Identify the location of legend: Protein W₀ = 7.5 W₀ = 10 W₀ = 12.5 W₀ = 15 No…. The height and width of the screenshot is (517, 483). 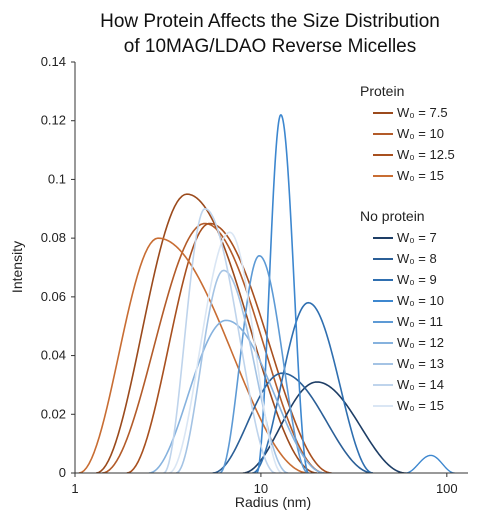
(407, 248).